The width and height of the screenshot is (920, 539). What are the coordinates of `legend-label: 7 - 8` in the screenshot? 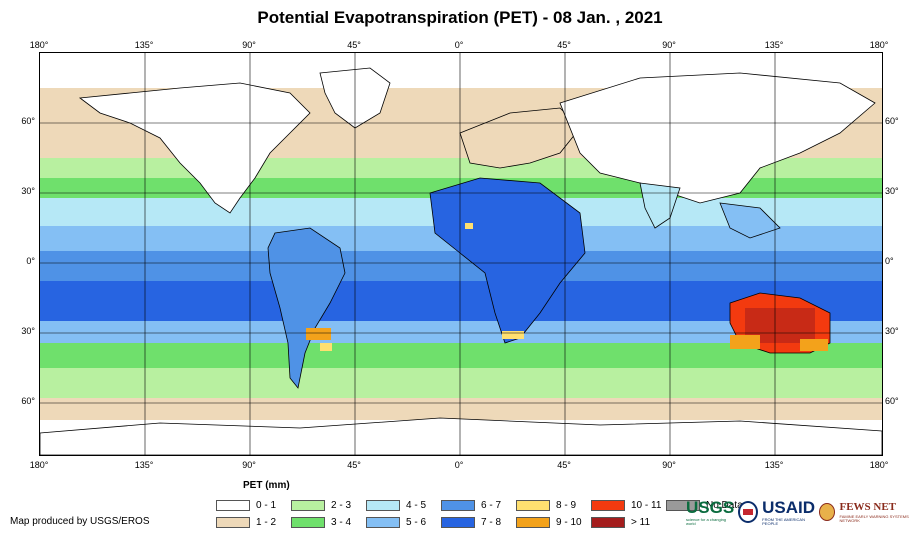 It's located at (491, 522).